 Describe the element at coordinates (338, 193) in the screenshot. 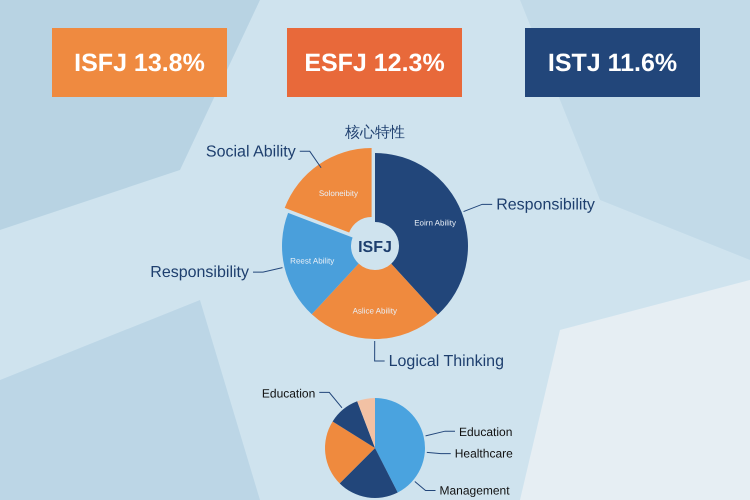

I see `text: Soloneibity` at that location.